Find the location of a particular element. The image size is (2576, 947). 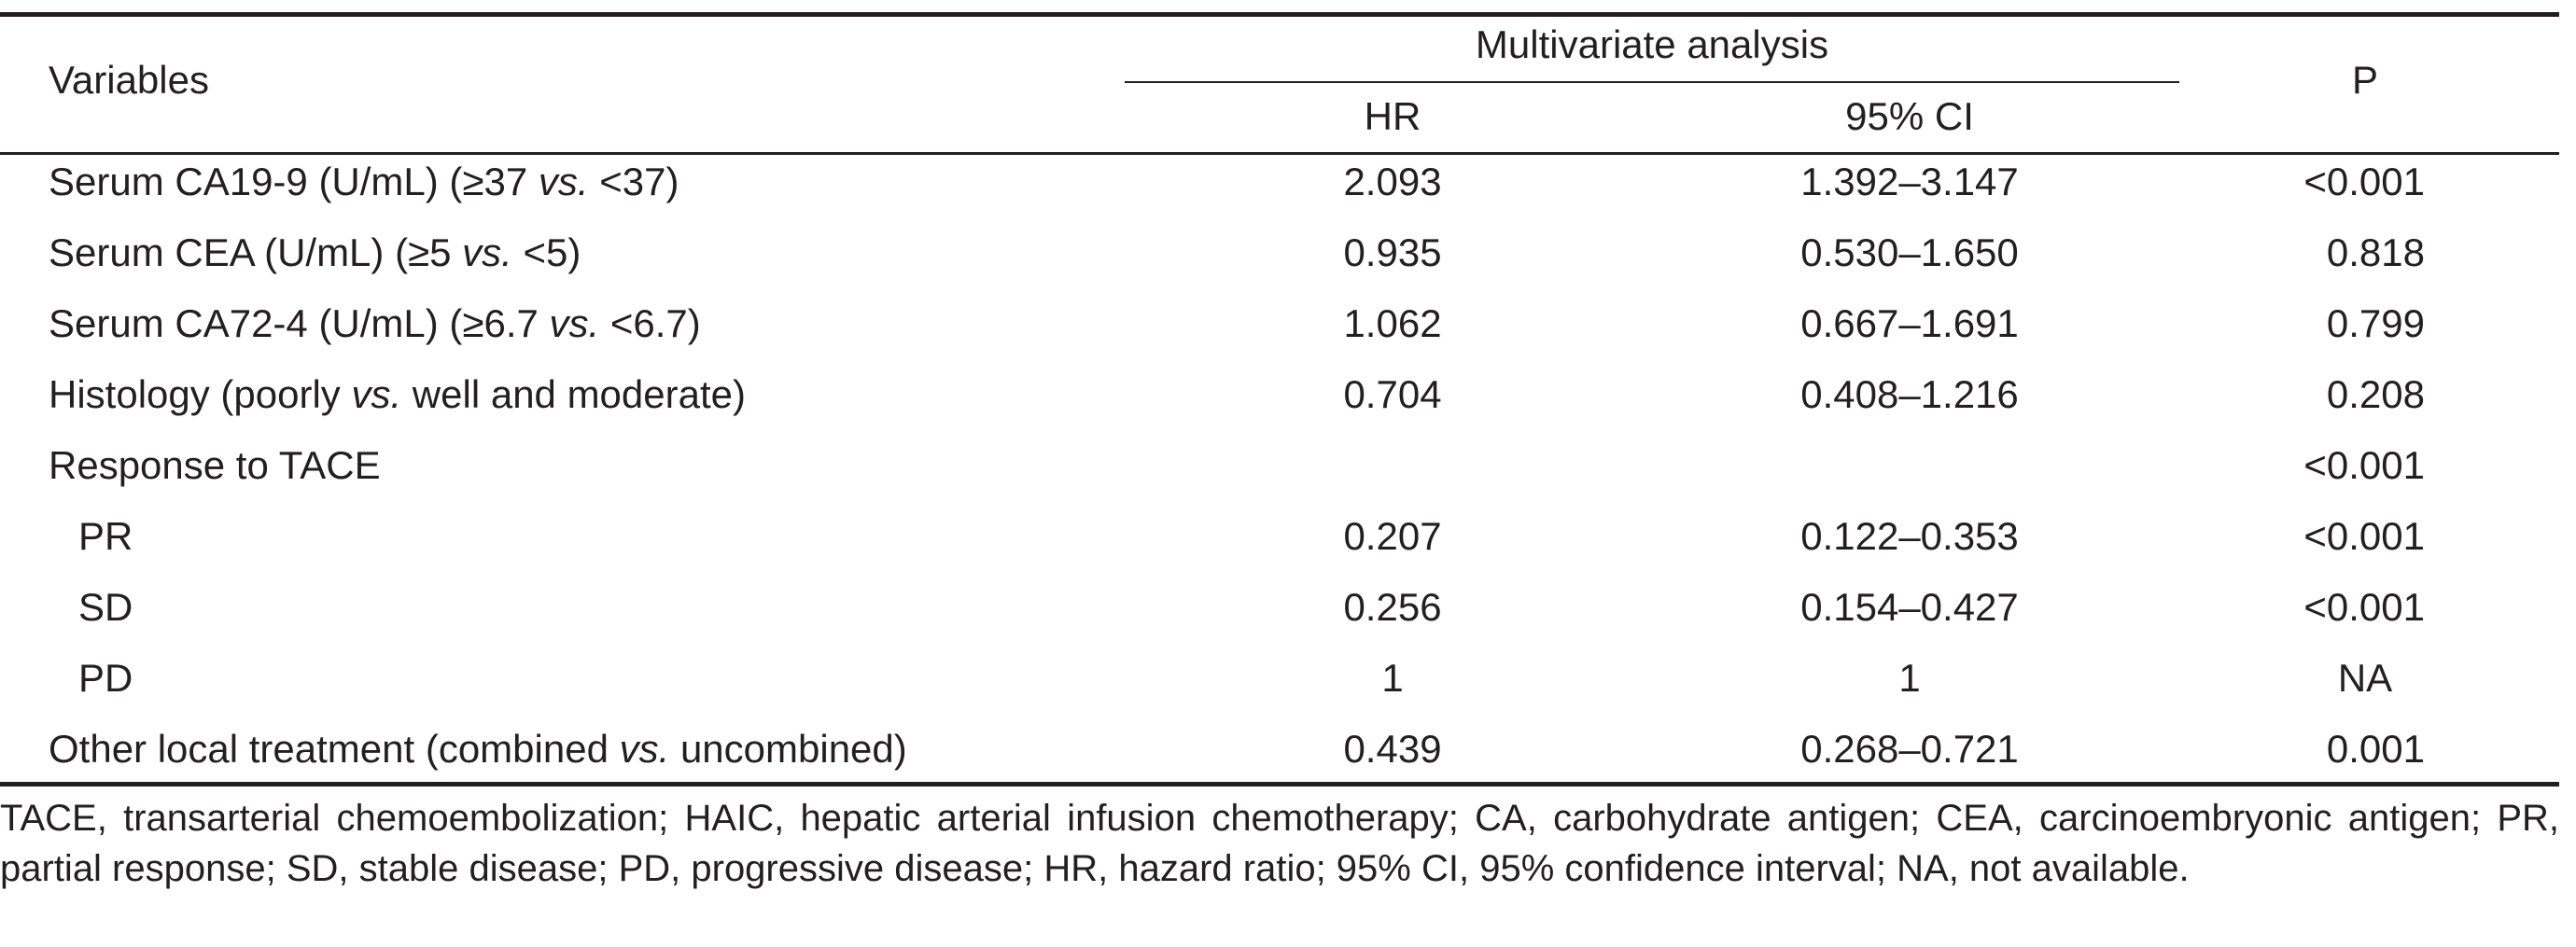

row-variable: PD is located at coordinates (105, 679).